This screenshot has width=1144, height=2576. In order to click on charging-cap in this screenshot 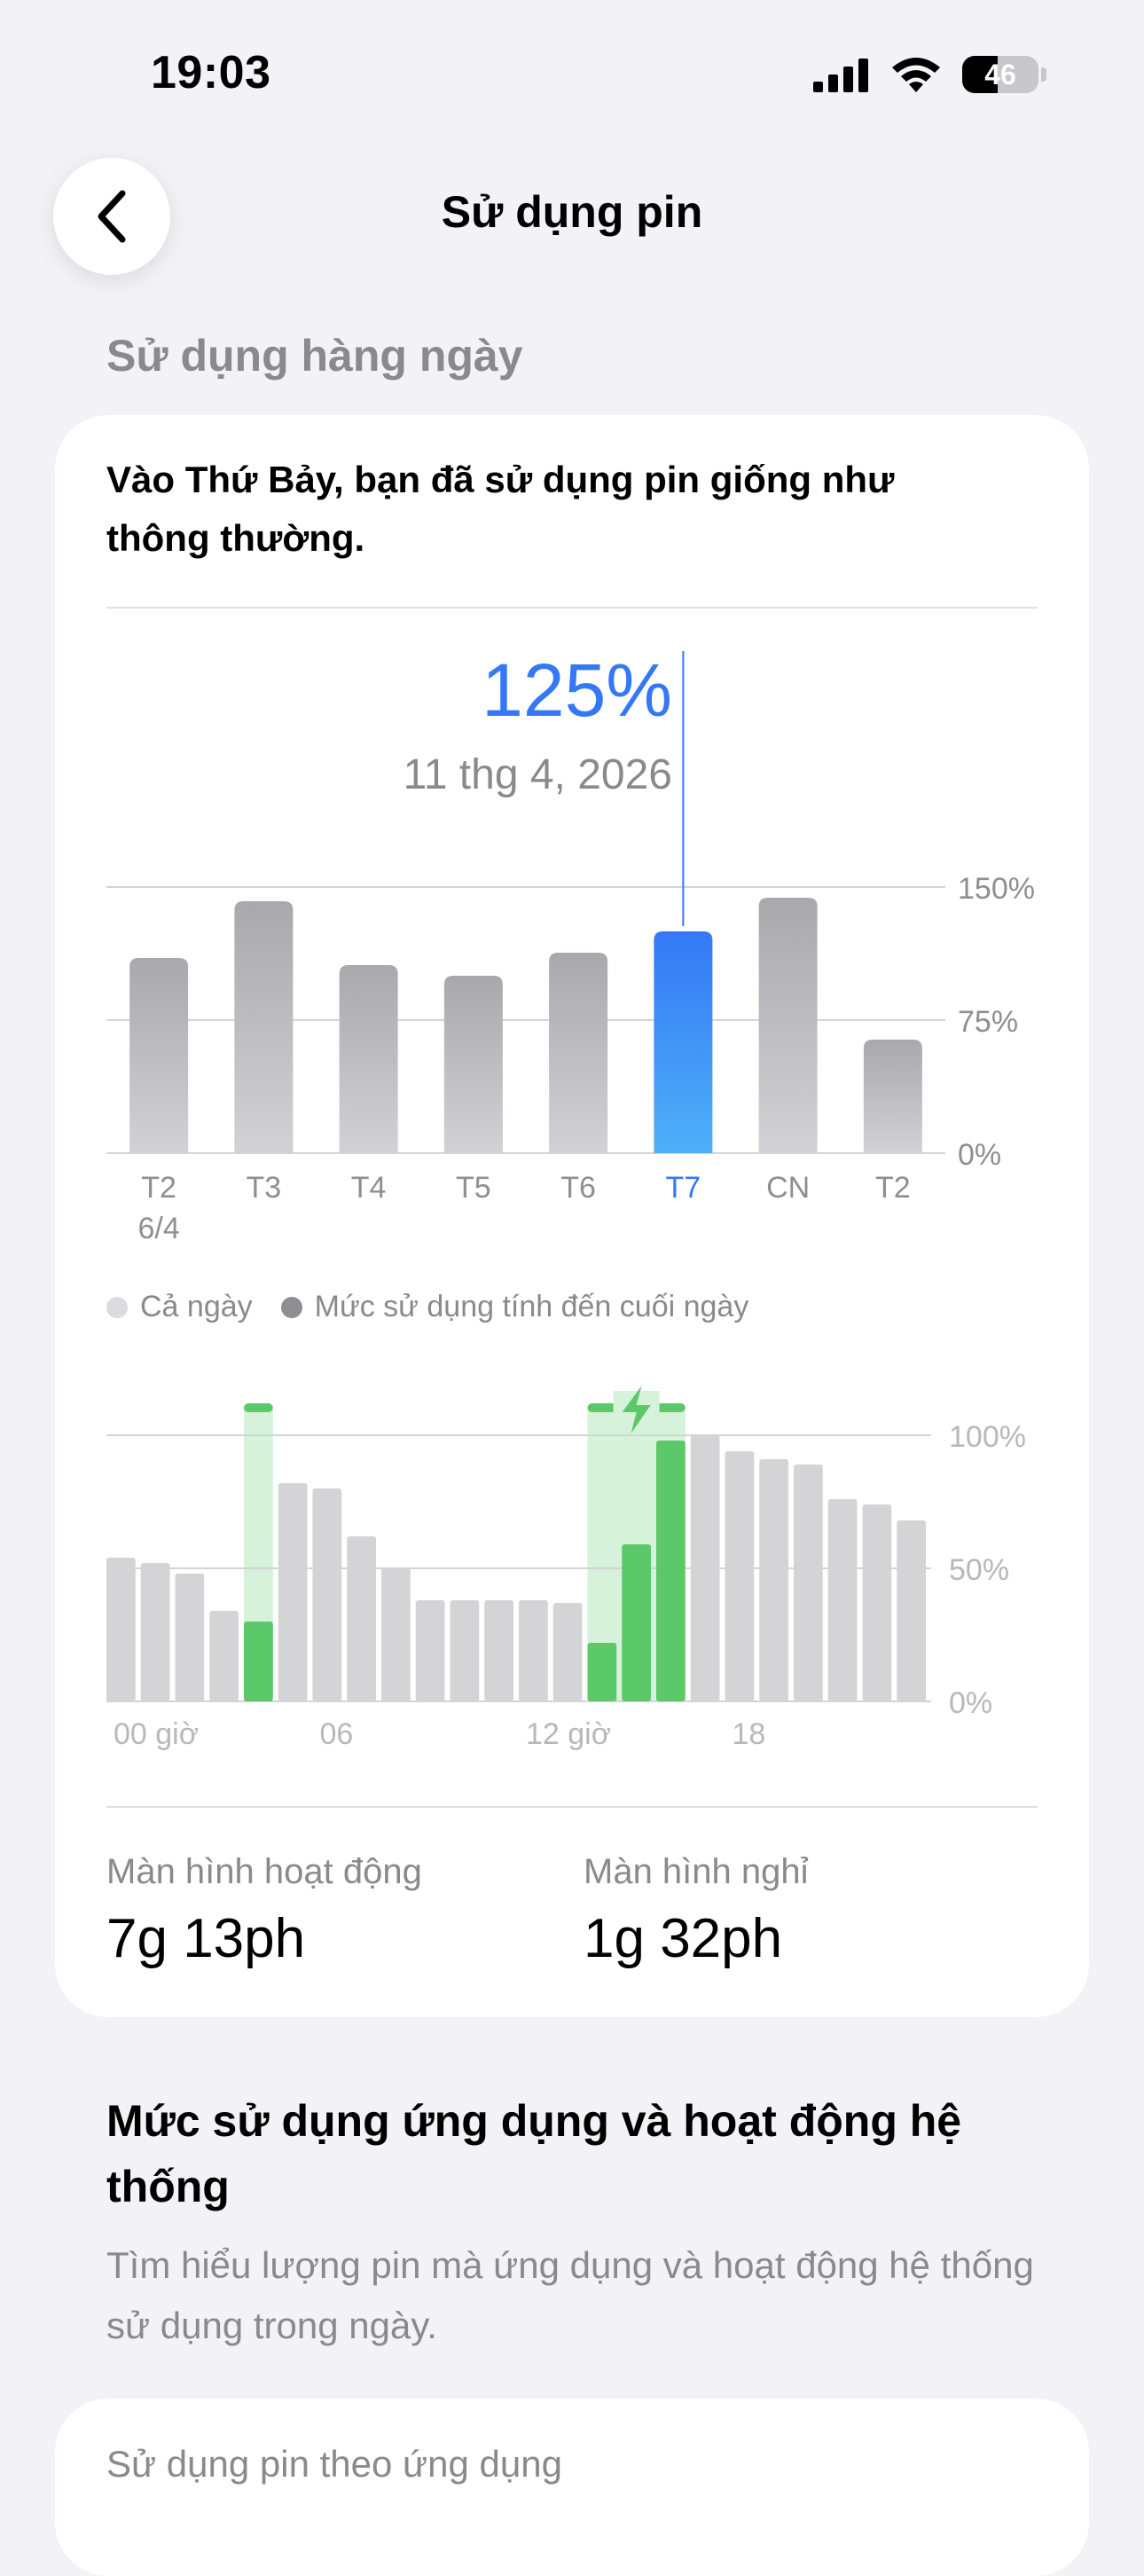, I will do `click(259, 1407)`.